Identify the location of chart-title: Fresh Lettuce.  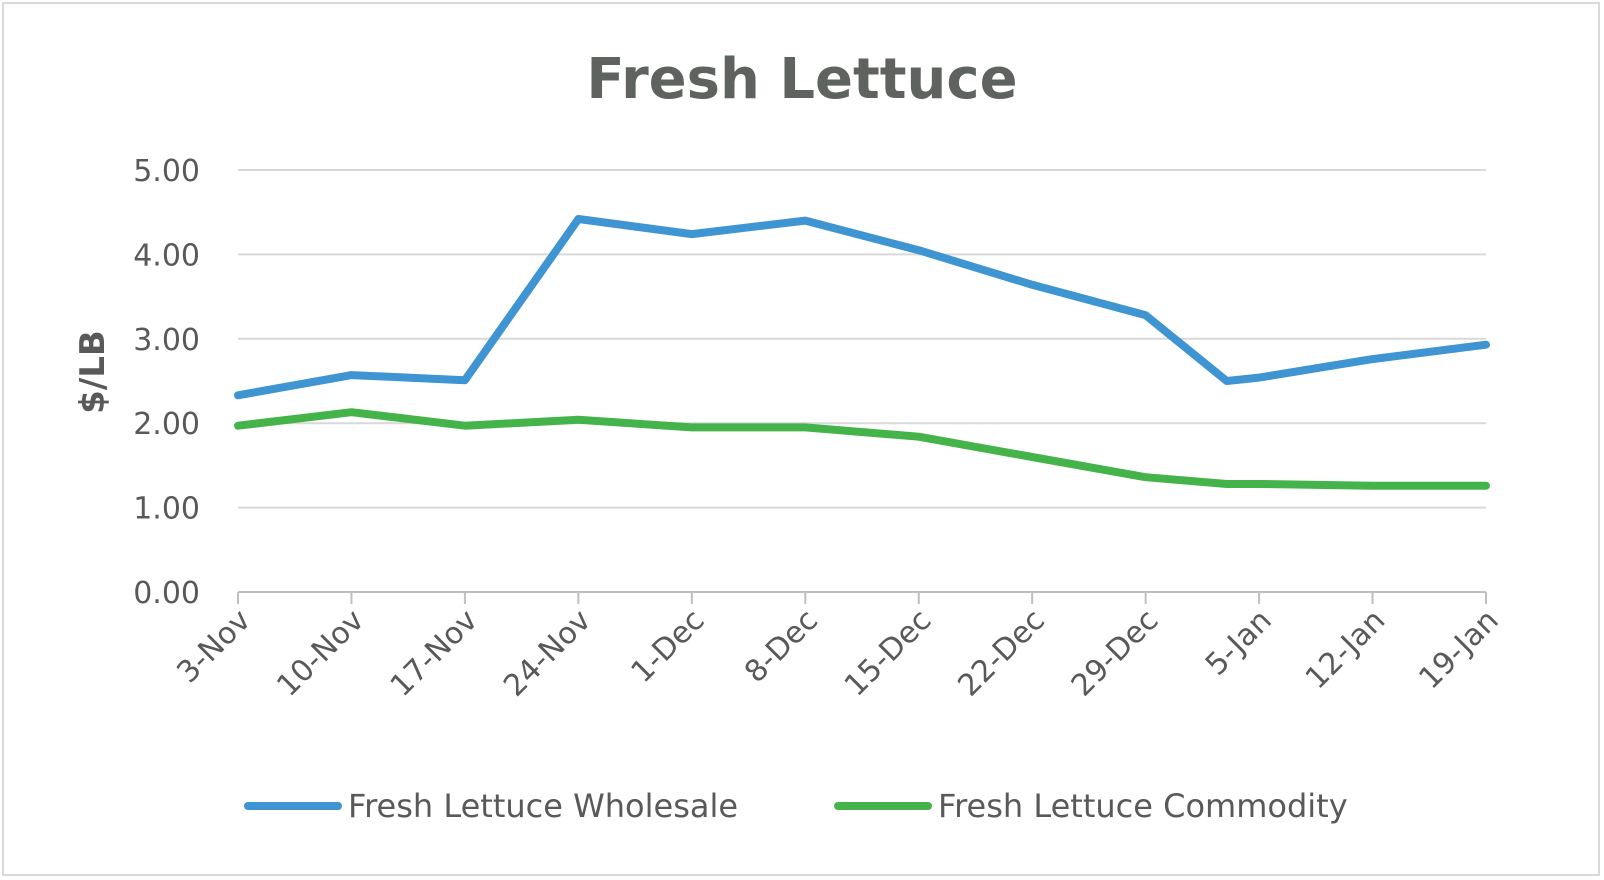
(801, 79).